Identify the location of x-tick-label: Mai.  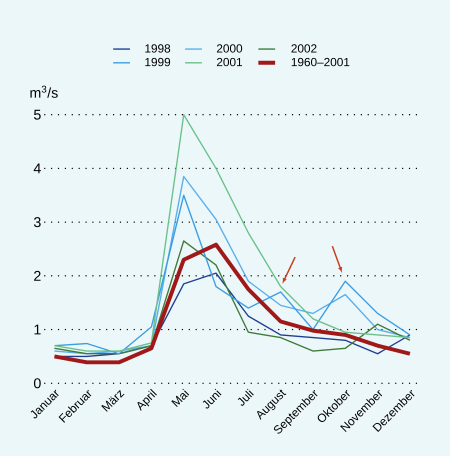
(180, 397).